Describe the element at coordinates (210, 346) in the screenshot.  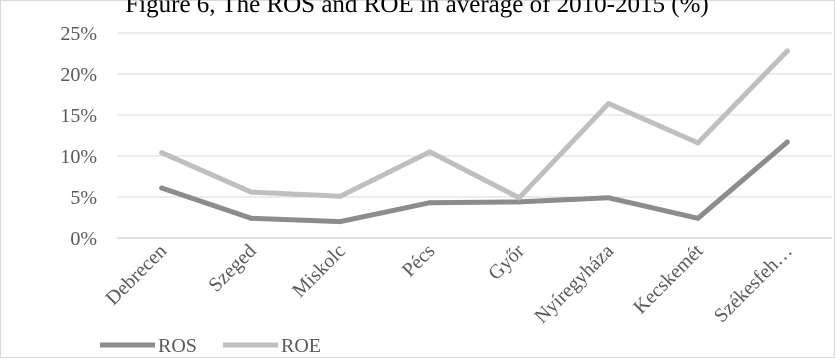
I see `legend: ROS ROE` at that location.